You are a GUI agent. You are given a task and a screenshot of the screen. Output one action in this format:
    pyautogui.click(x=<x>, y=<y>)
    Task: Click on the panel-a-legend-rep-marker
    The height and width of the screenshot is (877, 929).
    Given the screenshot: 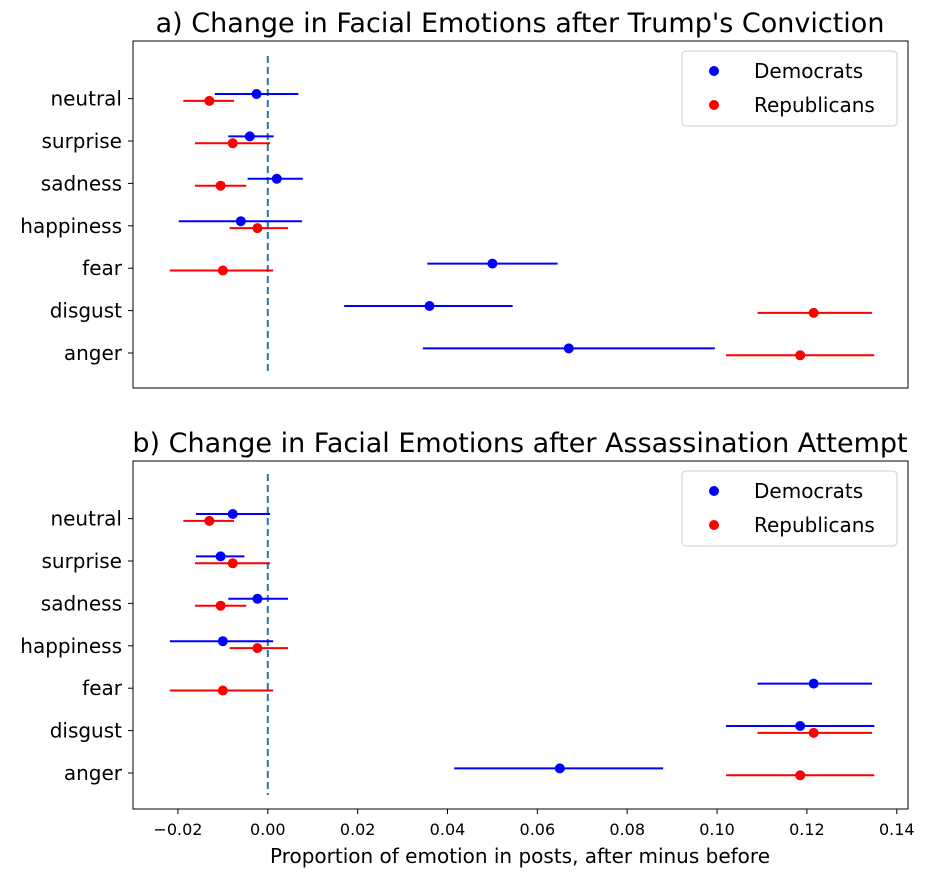 What is the action you would take?
    pyautogui.click(x=714, y=105)
    